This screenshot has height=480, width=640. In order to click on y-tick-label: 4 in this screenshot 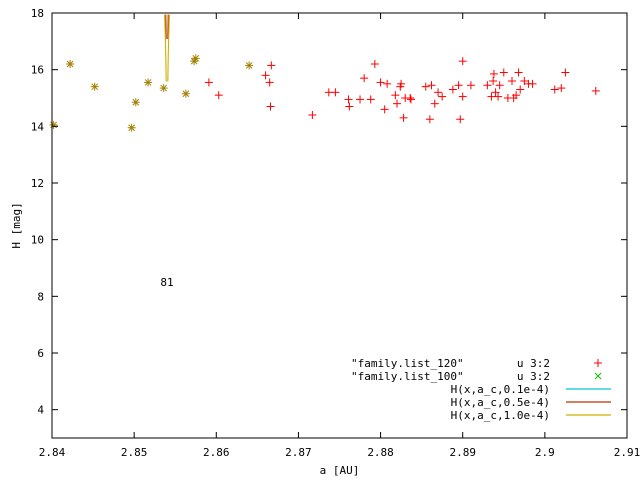, I will do `click(40, 410)`.